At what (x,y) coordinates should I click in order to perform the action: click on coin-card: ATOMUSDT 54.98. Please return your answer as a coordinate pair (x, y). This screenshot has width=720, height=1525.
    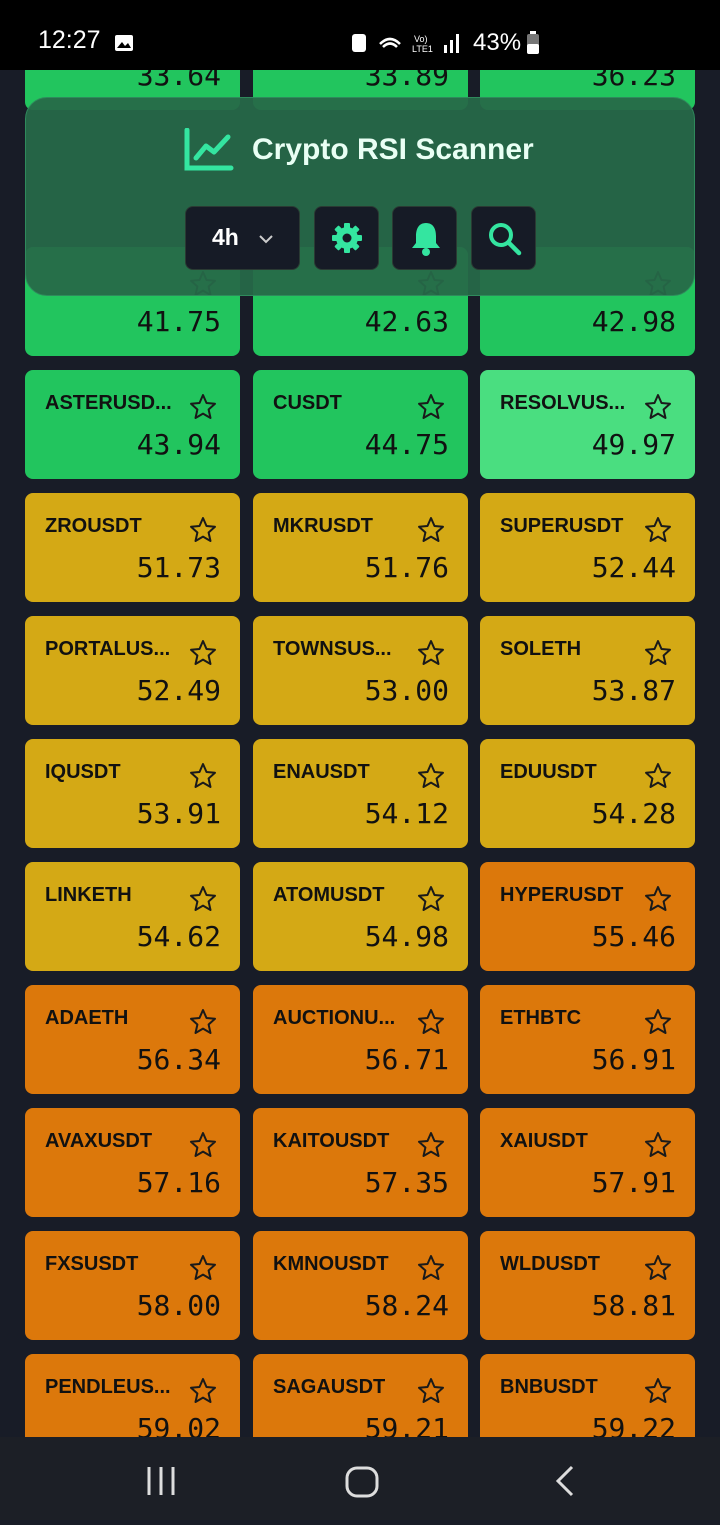
    Looking at the image, I should click on (360, 916).